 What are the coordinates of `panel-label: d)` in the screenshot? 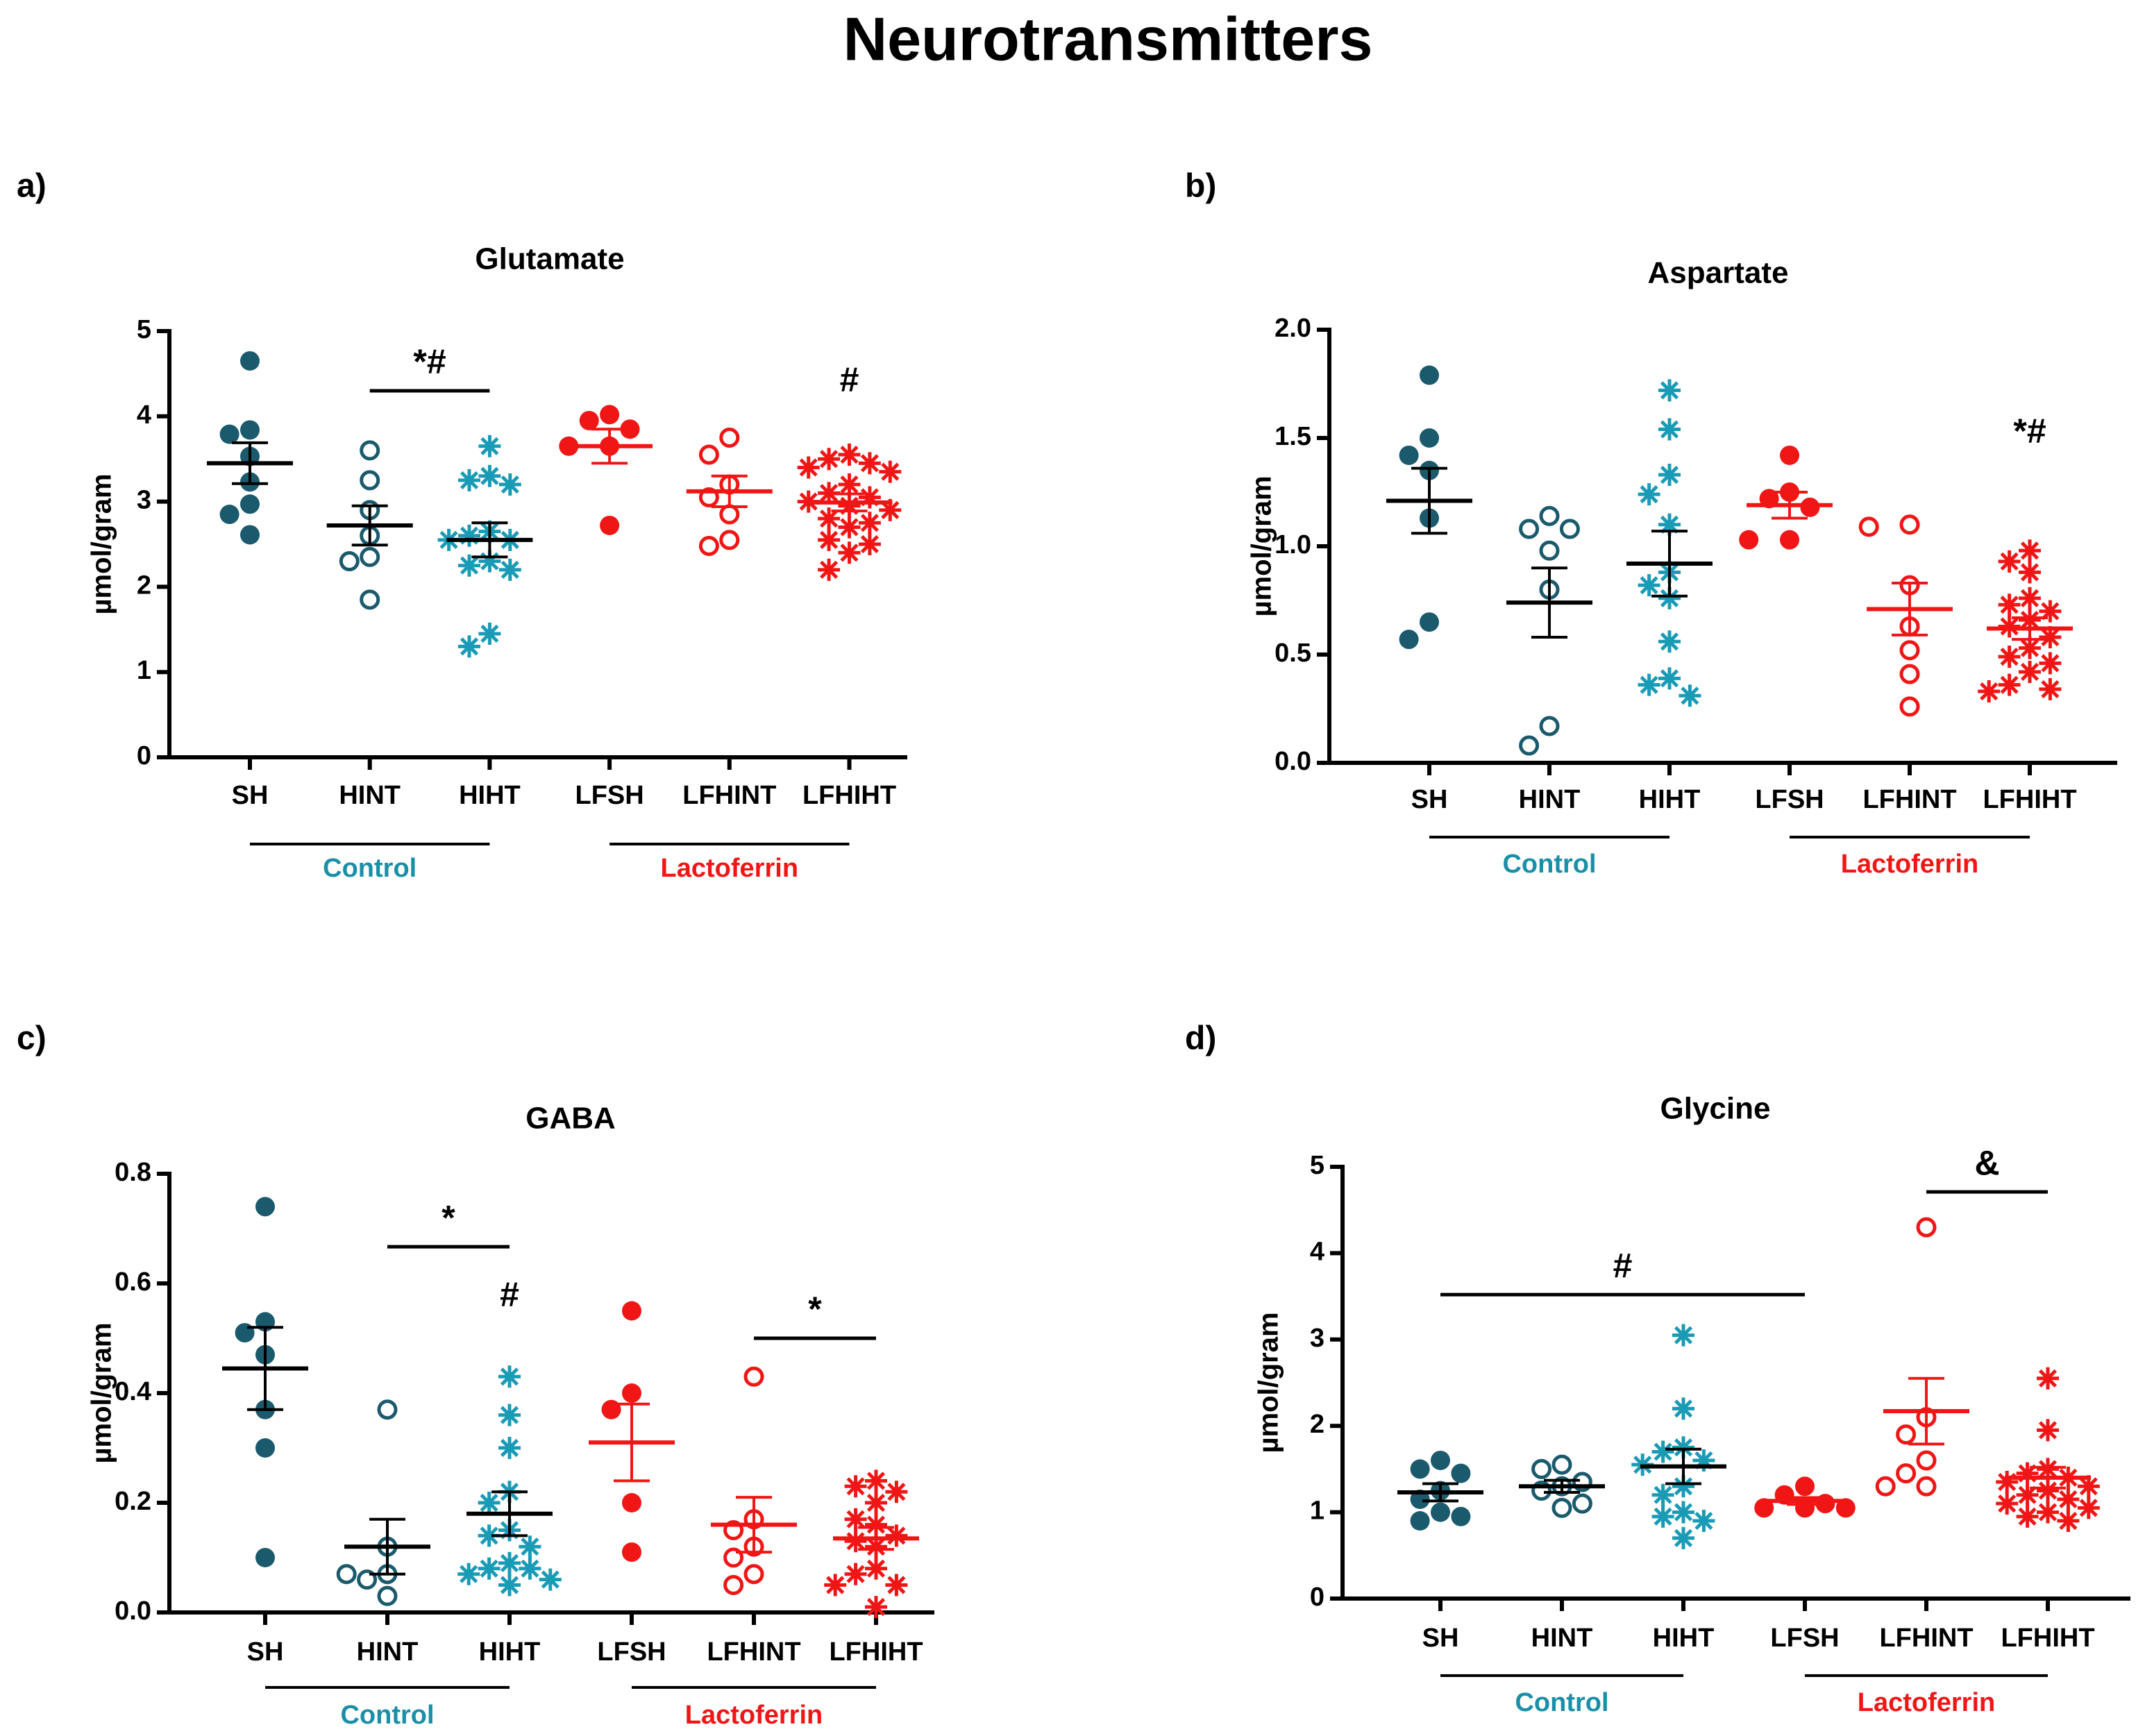 It's located at (1201, 1038).